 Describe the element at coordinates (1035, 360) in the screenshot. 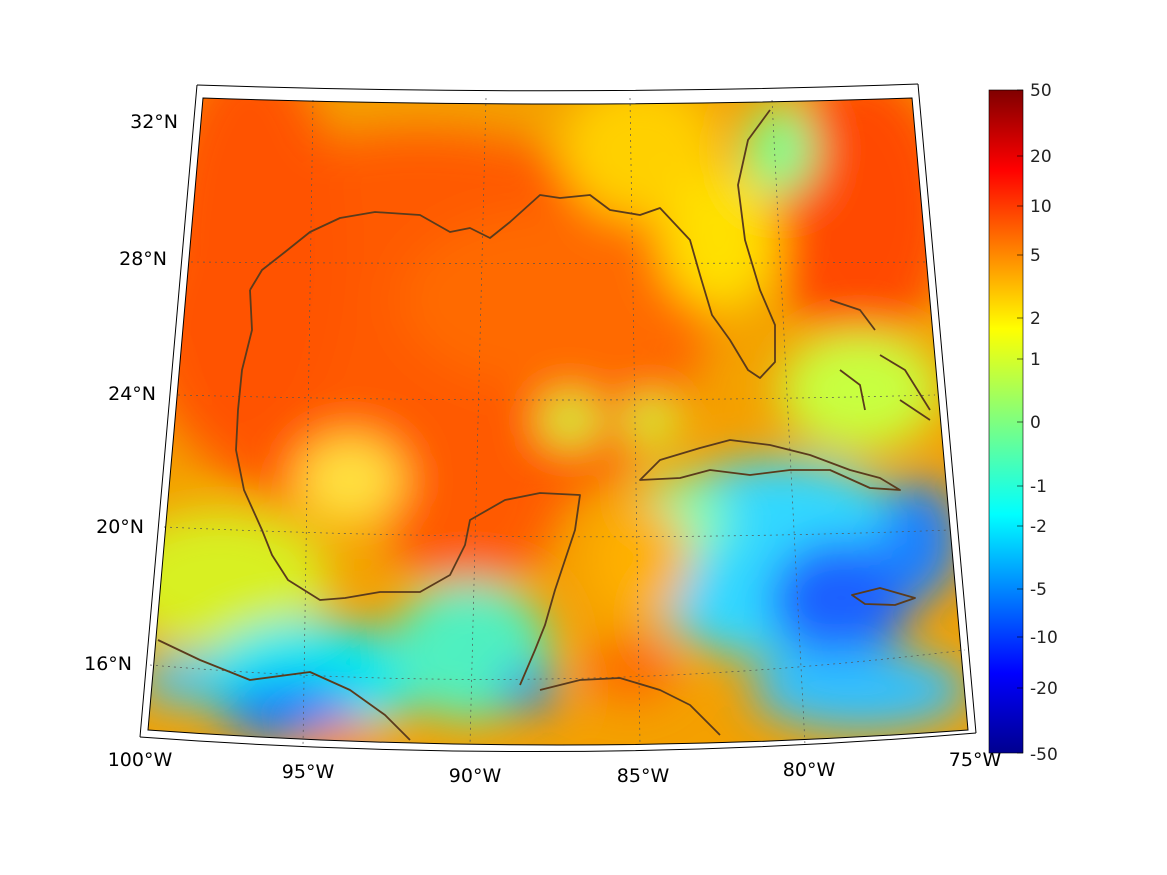

I see `colorbar-tick-label: 1` at that location.